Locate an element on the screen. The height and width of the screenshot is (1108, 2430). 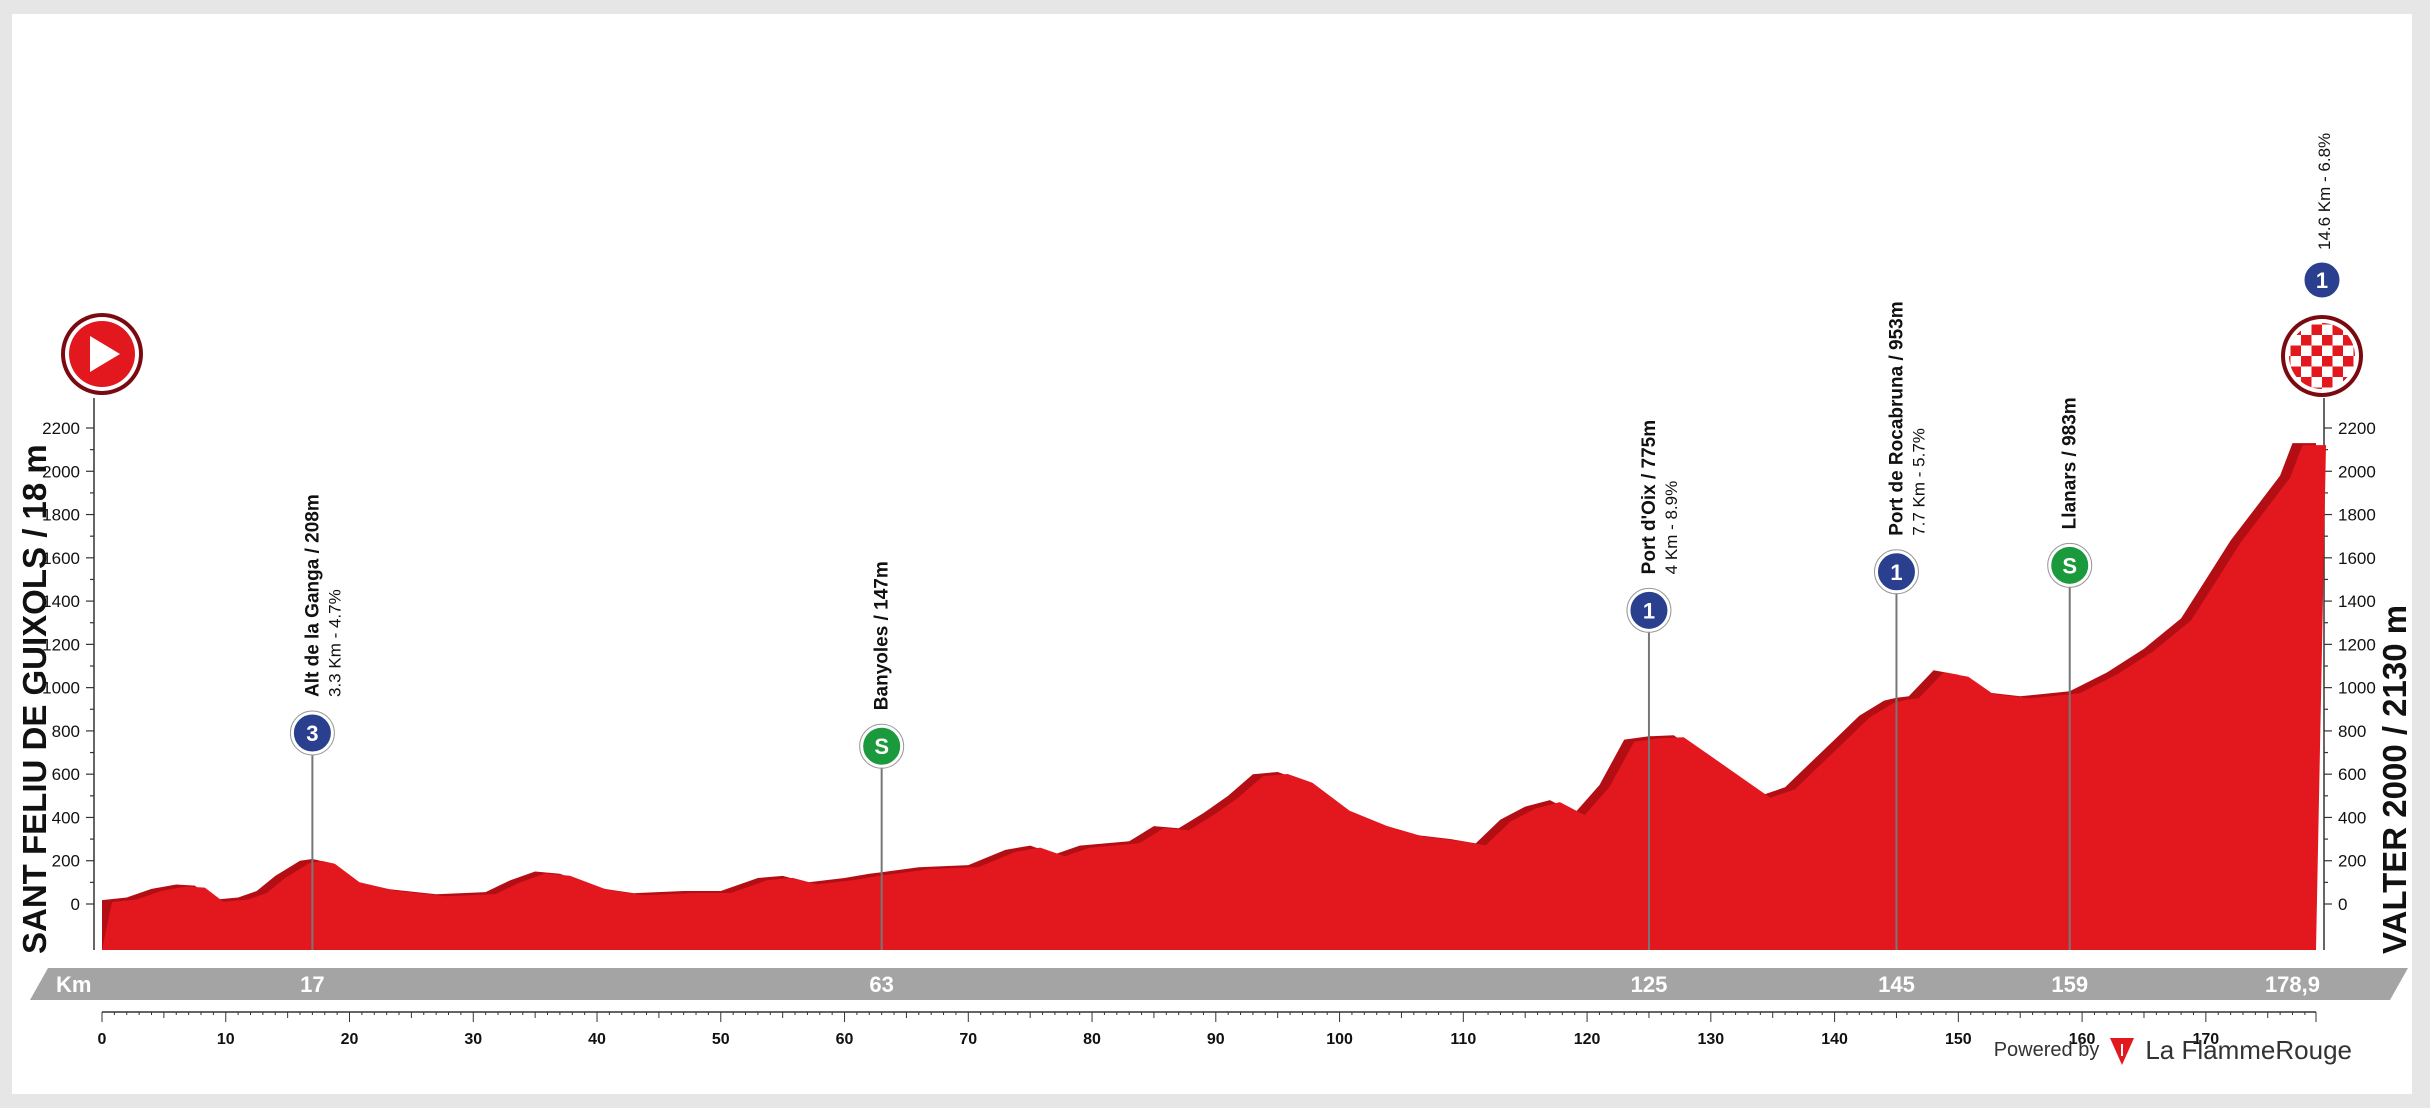
powered-by-text: Powered by is located at coordinates (2046, 1050).